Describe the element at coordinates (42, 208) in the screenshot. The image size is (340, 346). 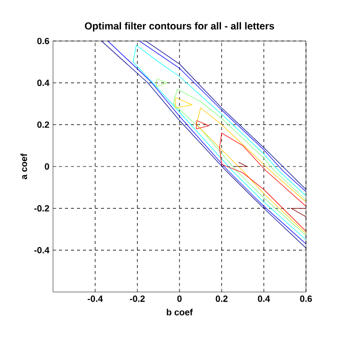
I see `y-tick-label: -0.2` at that location.